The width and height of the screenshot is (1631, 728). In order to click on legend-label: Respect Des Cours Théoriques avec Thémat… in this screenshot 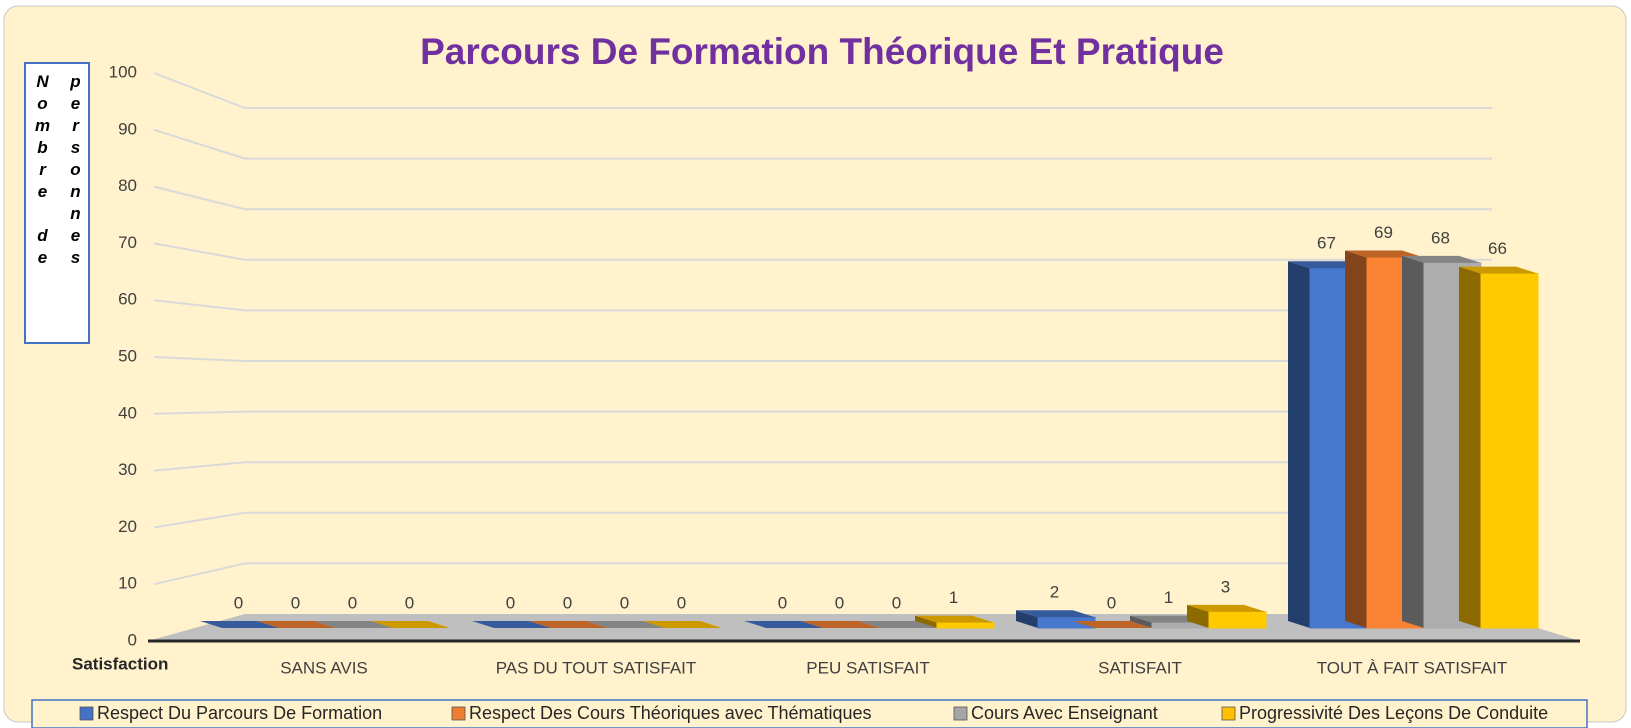, I will do `click(670, 713)`.